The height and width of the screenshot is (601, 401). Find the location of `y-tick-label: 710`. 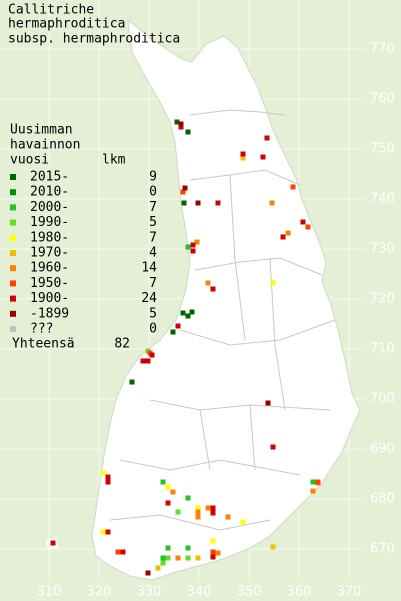

y-tick-label: 710 is located at coordinates (382, 349).